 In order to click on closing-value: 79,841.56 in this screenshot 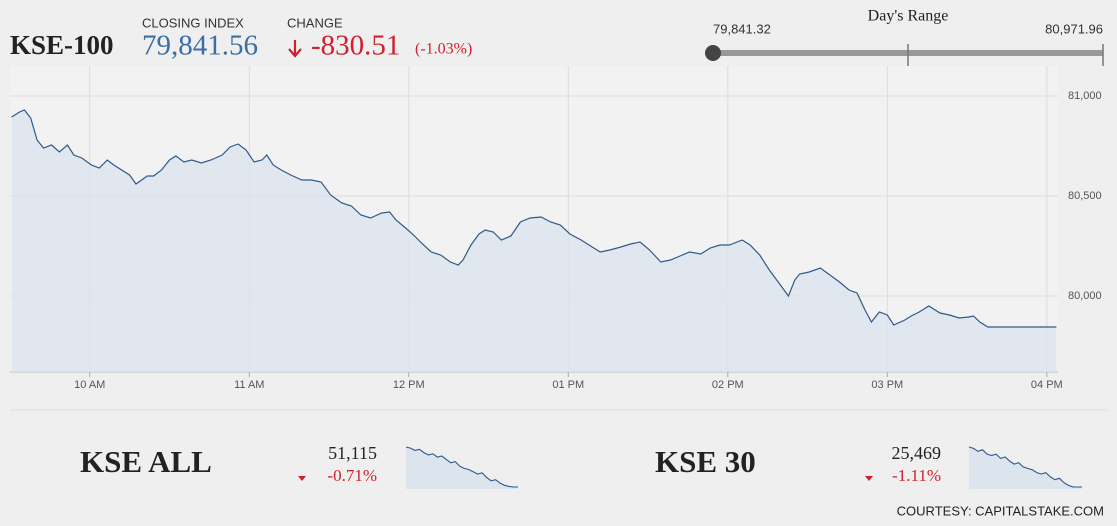, I will do `click(200, 46)`.